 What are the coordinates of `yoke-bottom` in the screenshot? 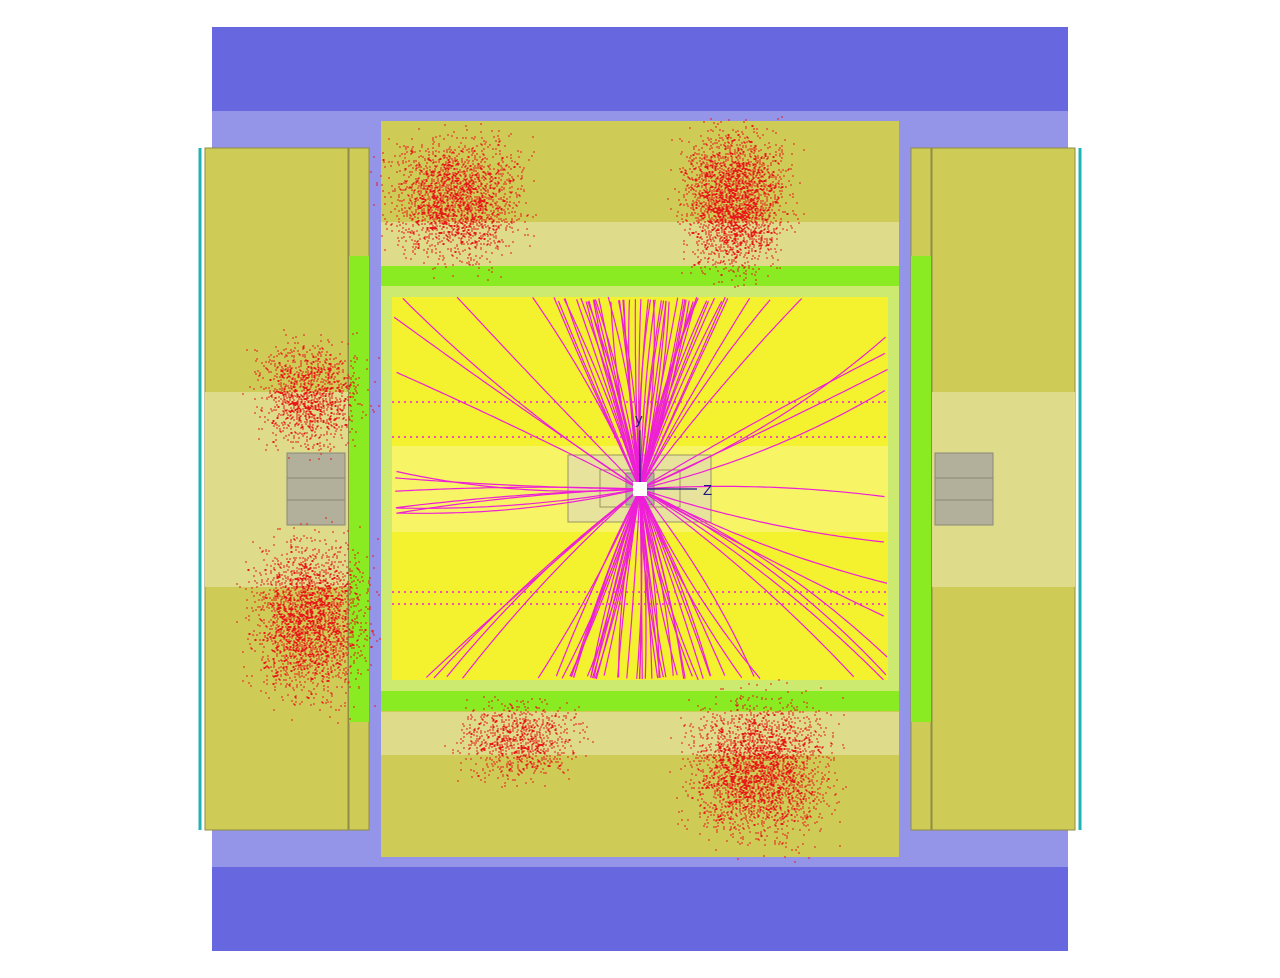 It's located at (640, 909).